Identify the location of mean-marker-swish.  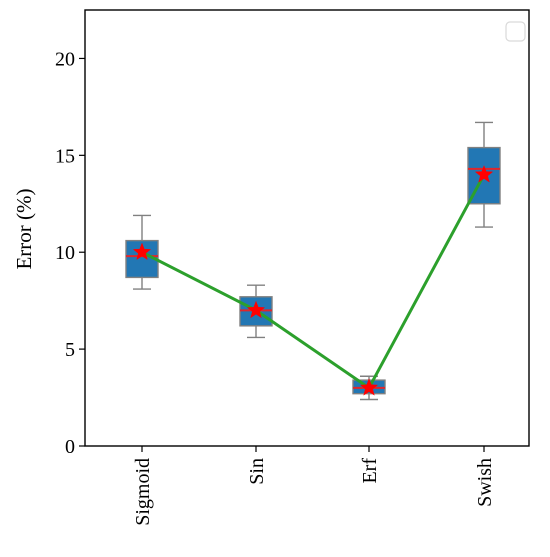
(484, 173).